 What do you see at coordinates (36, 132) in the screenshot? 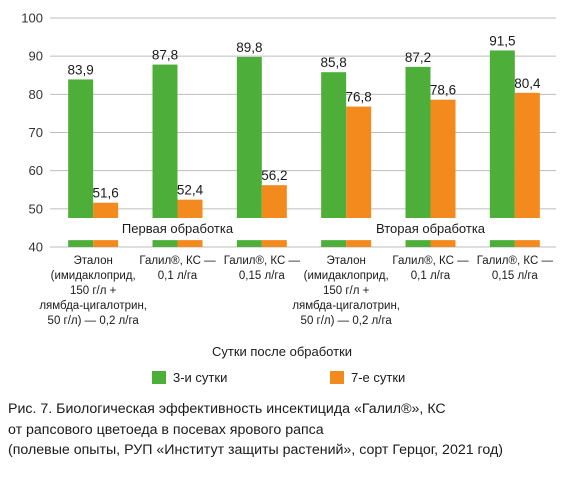
I see `y-tick-label: 70` at bounding box center [36, 132].